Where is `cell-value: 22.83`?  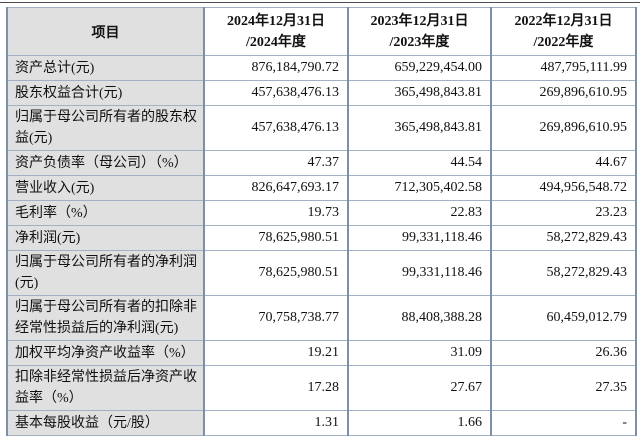 cell-value: 22.83 is located at coordinates (419, 213).